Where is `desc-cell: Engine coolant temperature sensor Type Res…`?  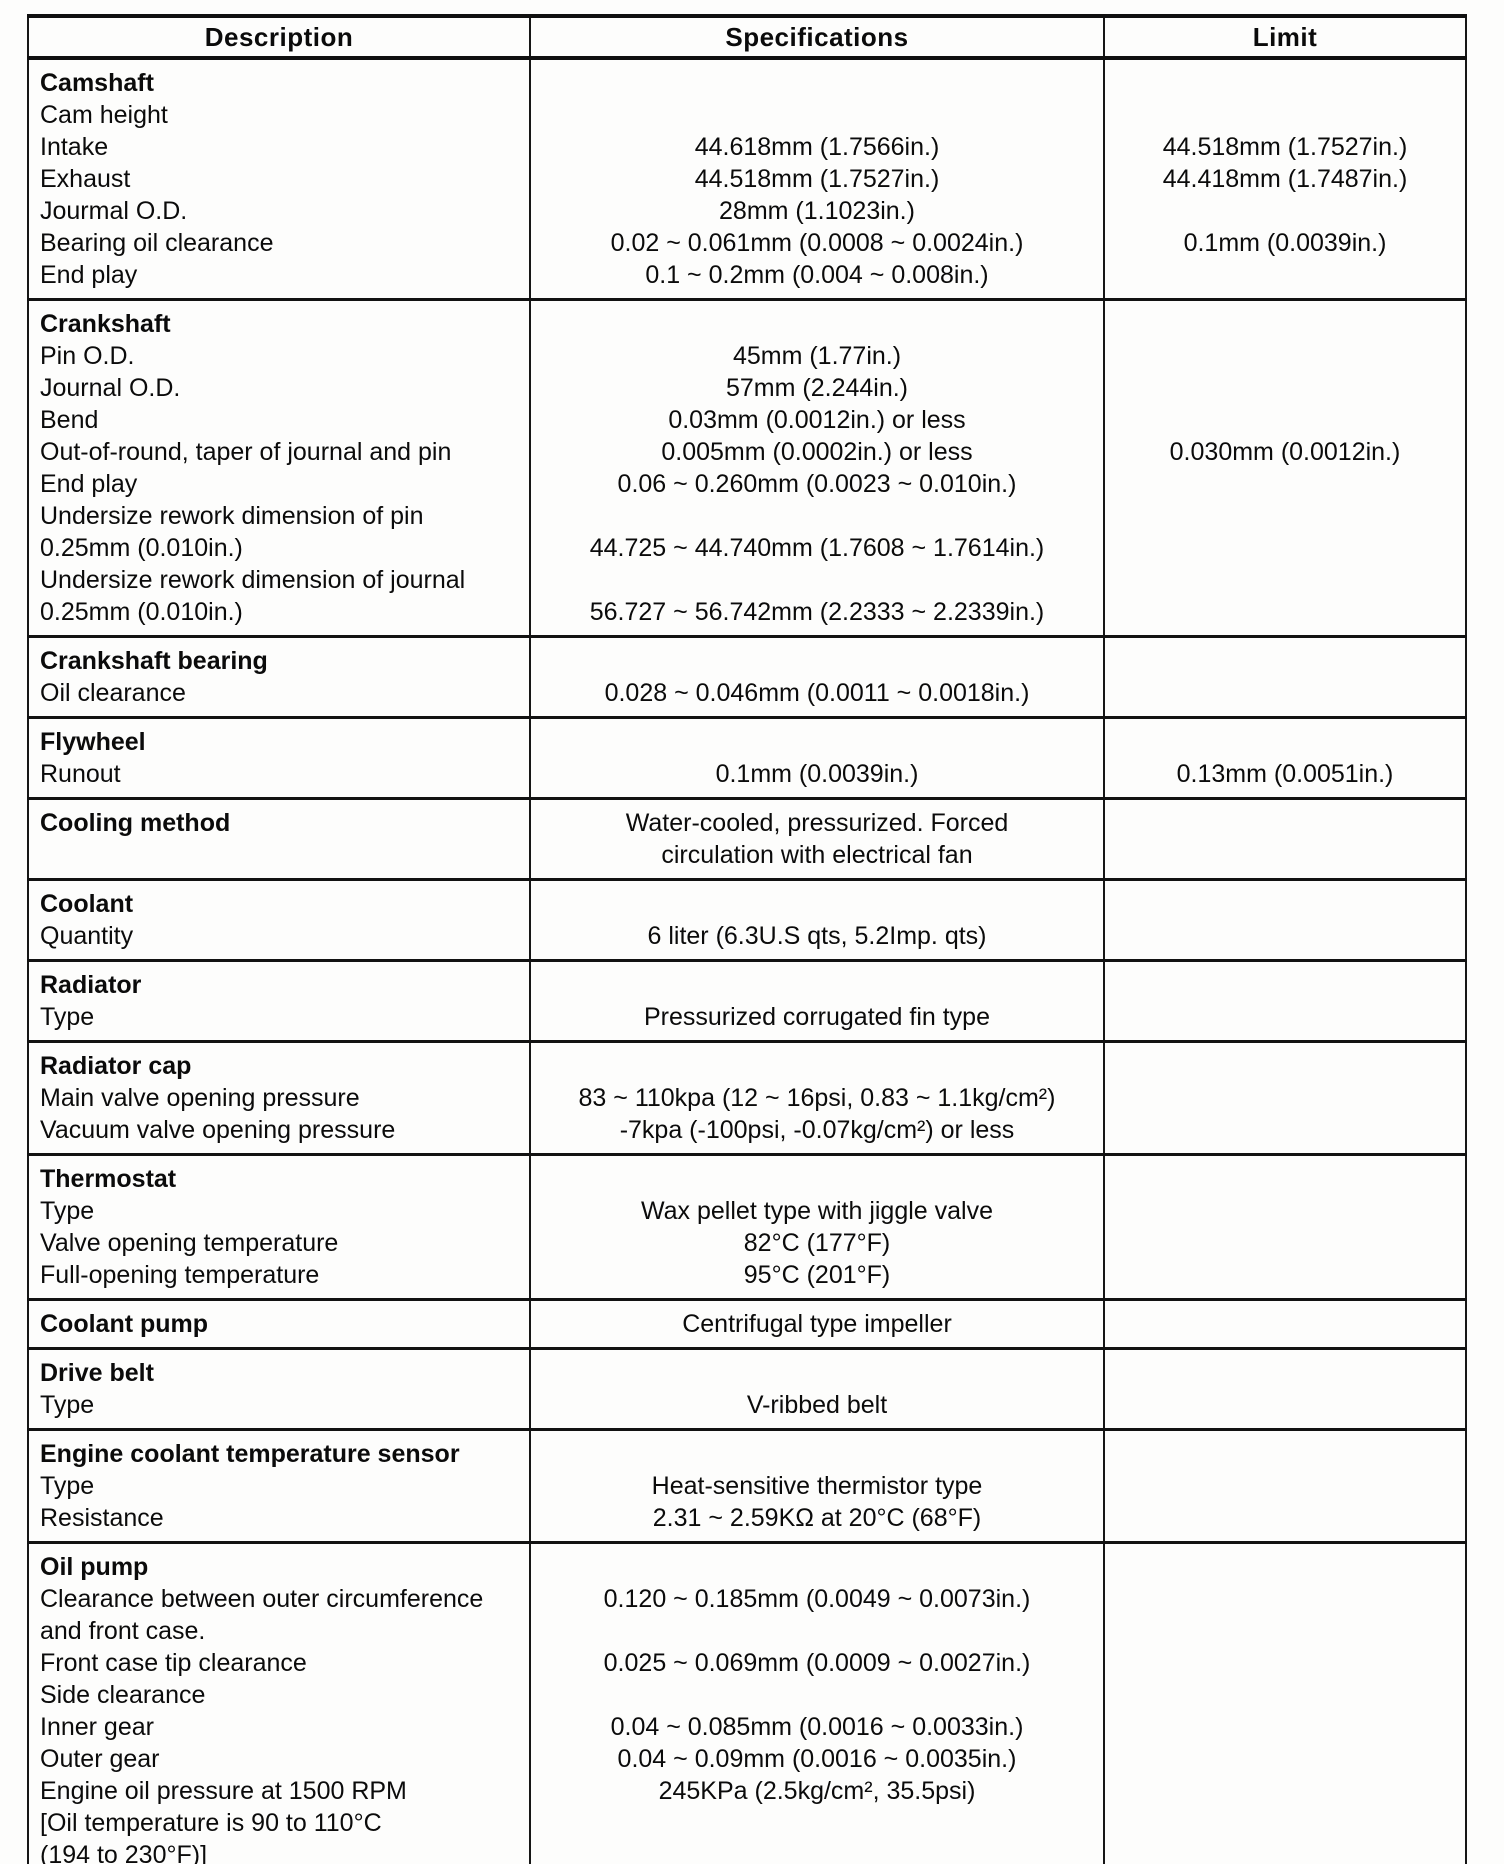
desc-cell: Engine coolant temperature sensor Type Res… is located at coordinates (279, 1486).